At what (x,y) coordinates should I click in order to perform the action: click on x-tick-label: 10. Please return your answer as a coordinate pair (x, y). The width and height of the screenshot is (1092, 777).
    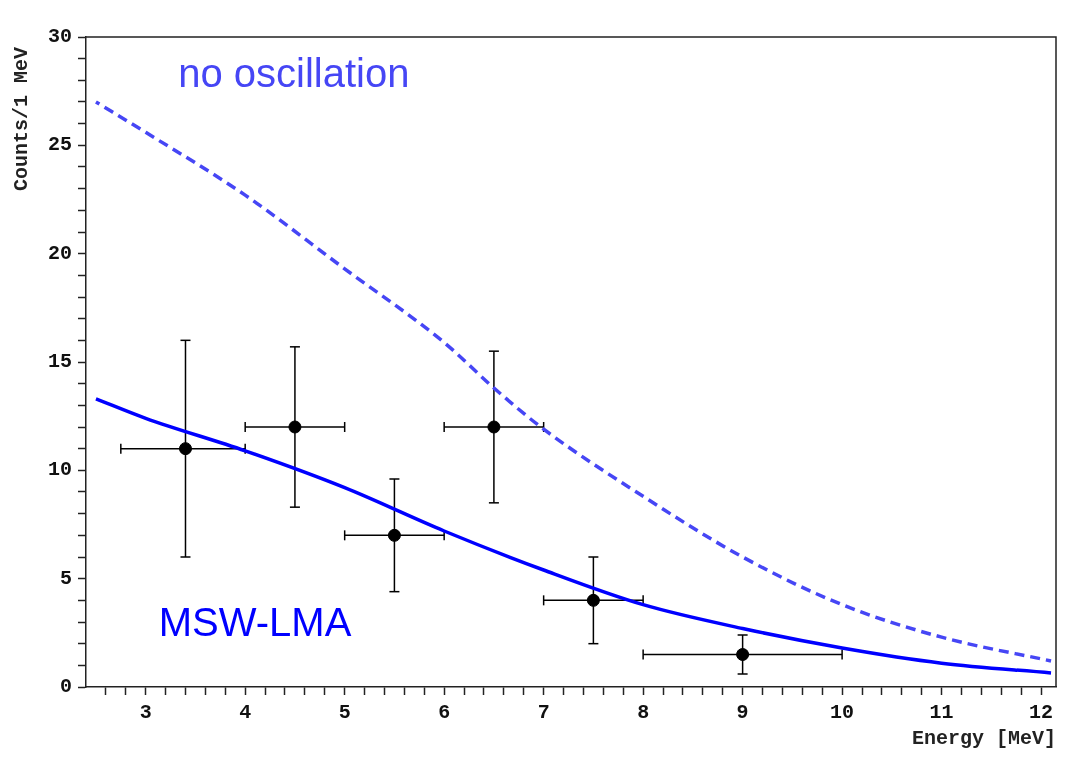
    Looking at the image, I should click on (842, 713).